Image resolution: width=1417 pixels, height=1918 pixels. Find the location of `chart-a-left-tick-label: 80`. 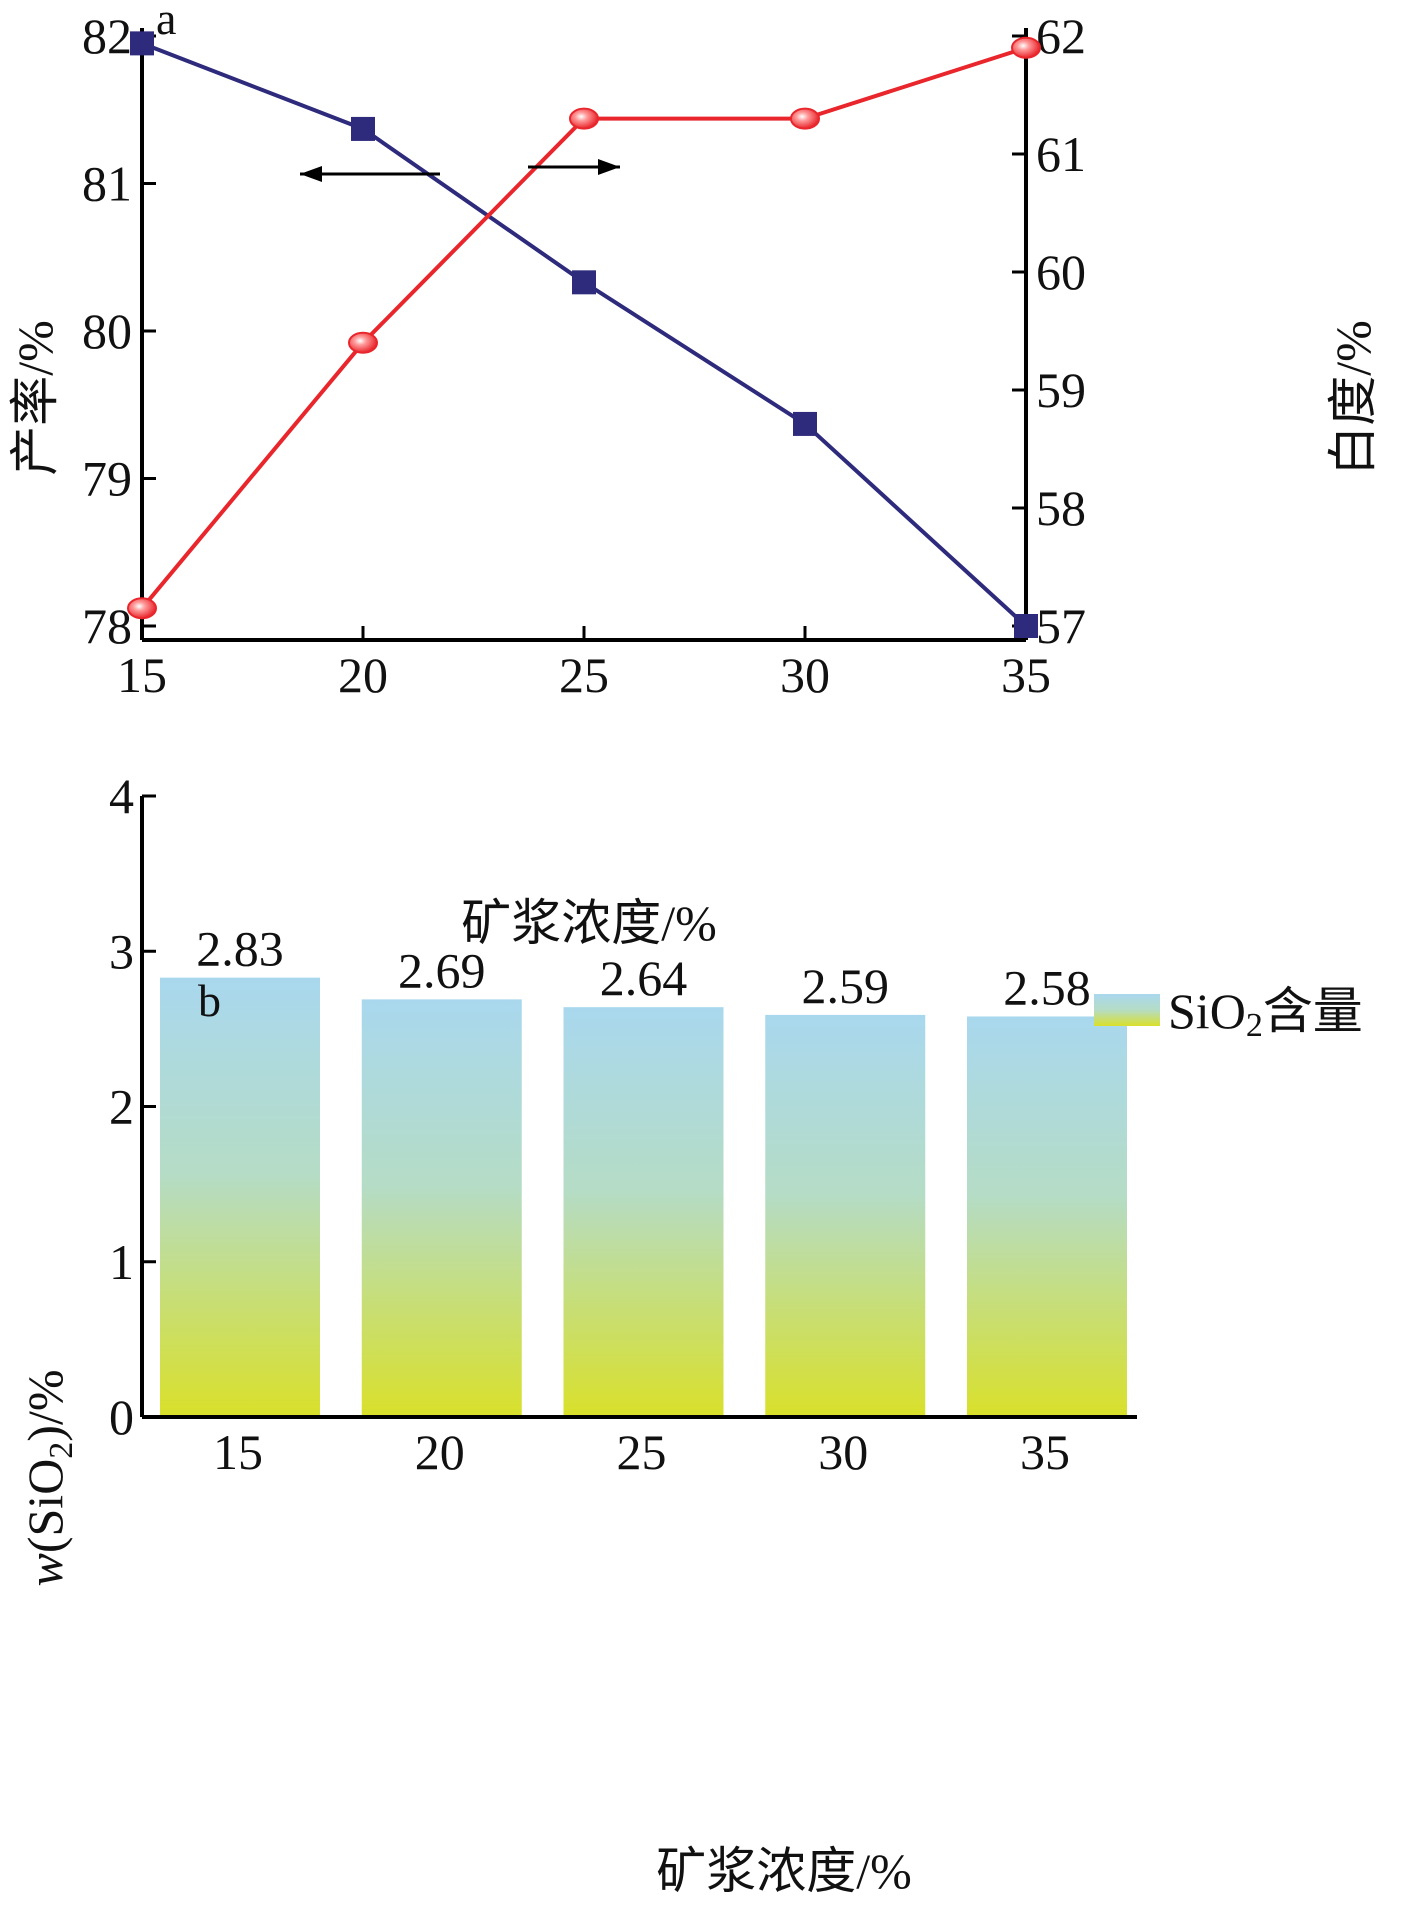

chart-a-left-tick-label: 80 is located at coordinates (107, 331).